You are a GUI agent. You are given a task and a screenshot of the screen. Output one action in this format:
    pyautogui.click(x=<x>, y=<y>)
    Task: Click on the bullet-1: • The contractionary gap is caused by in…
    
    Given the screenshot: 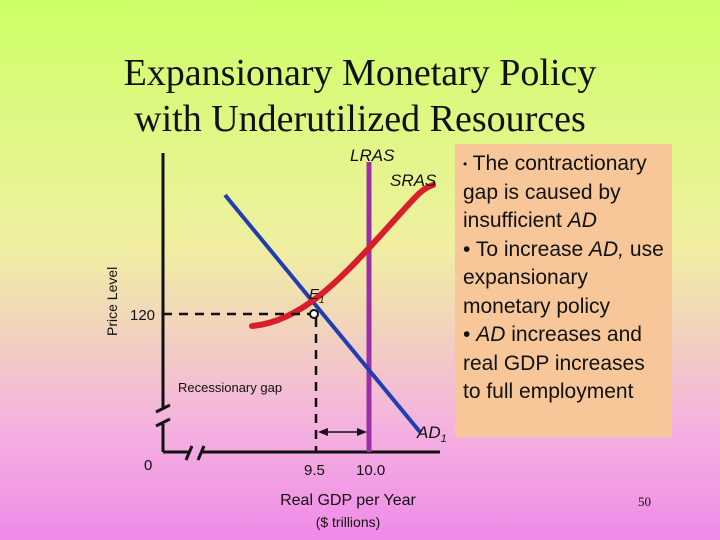 What is the action you would take?
    pyautogui.click(x=555, y=192)
    